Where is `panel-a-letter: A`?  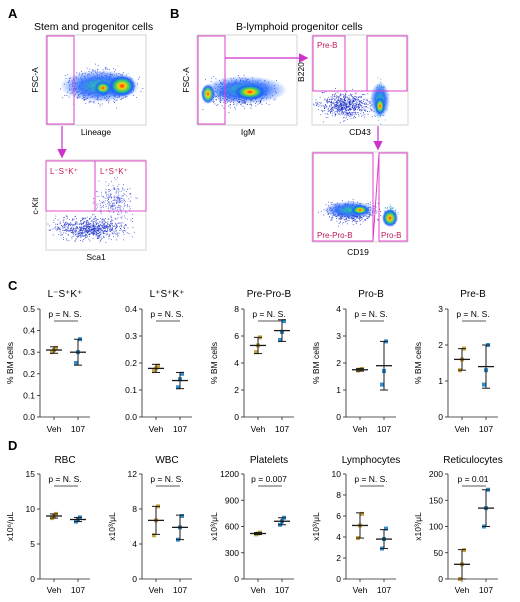 panel-a-letter: A is located at coordinates (13, 13).